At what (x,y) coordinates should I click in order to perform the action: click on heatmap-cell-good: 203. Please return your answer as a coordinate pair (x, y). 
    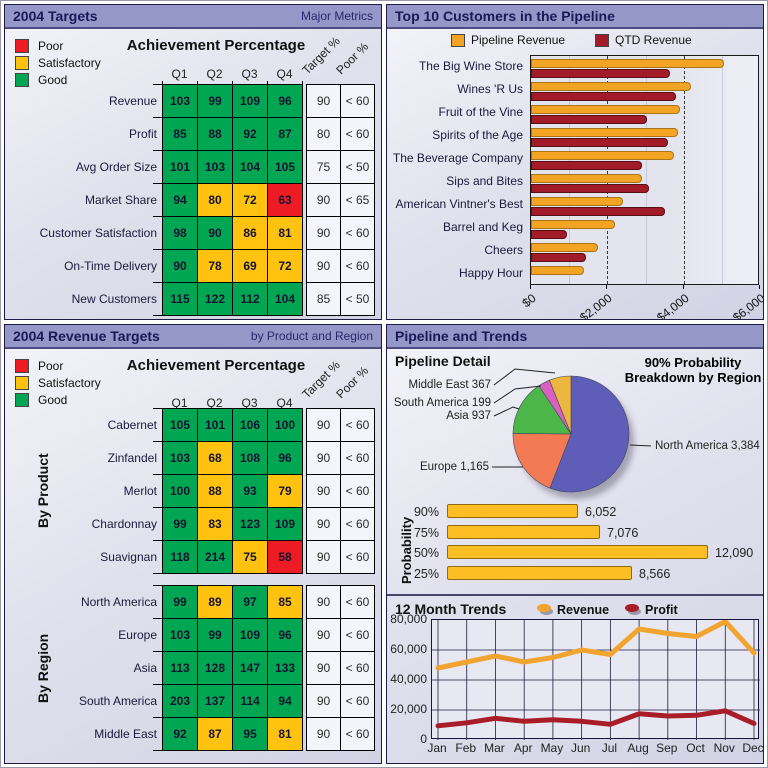
    Looking at the image, I should click on (180, 701).